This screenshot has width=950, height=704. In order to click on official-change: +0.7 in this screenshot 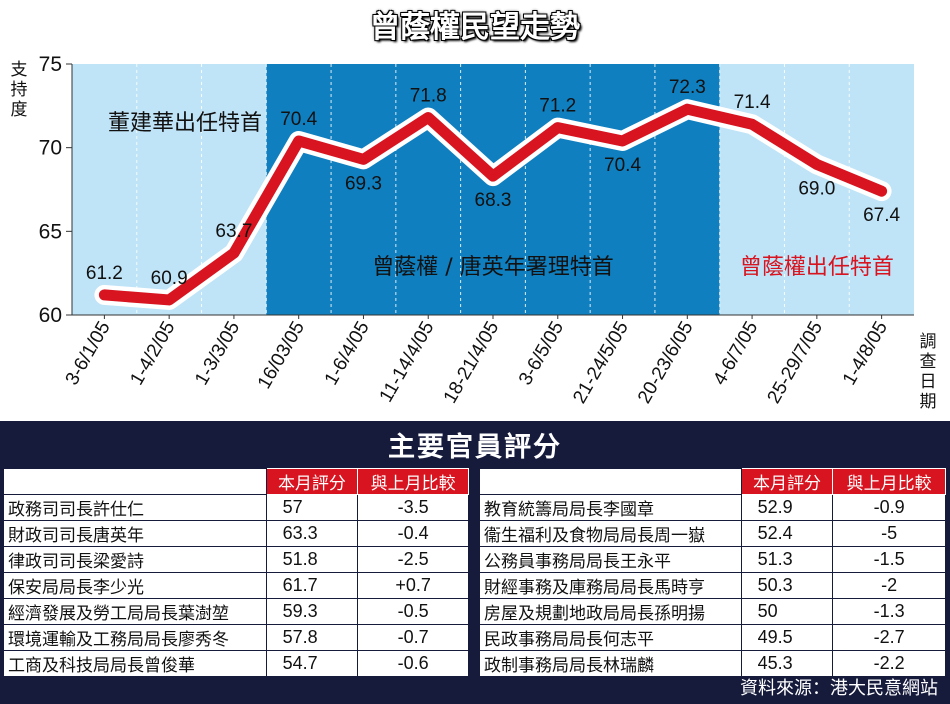, I will do `click(413, 585)`.